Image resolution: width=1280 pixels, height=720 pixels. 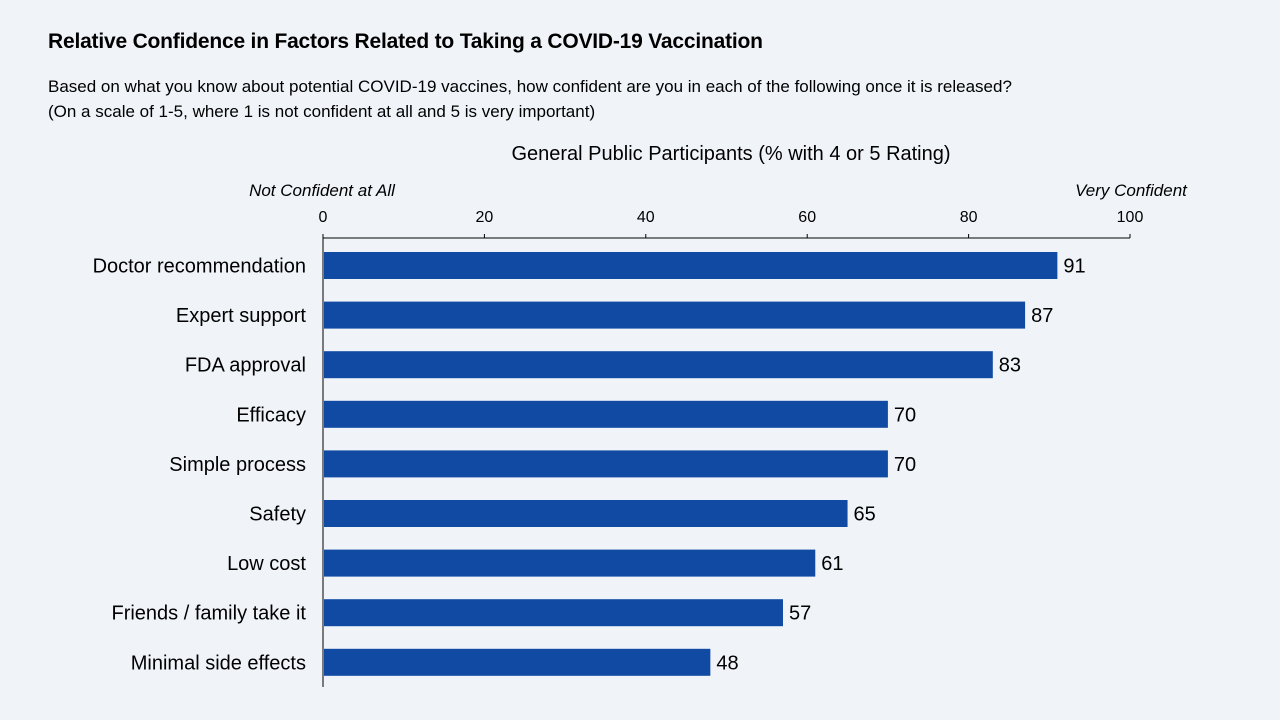 What do you see at coordinates (237, 465) in the screenshot?
I see `category-label: Simple process` at bounding box center [237, 465].